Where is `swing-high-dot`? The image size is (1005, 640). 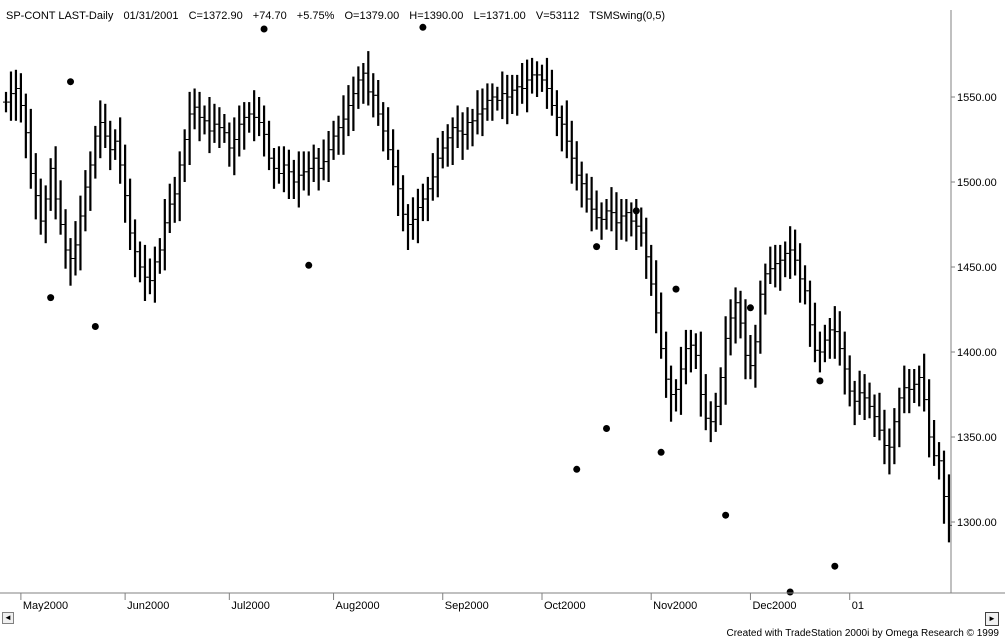
swing-high-dot is located at coordinates (264, 29).